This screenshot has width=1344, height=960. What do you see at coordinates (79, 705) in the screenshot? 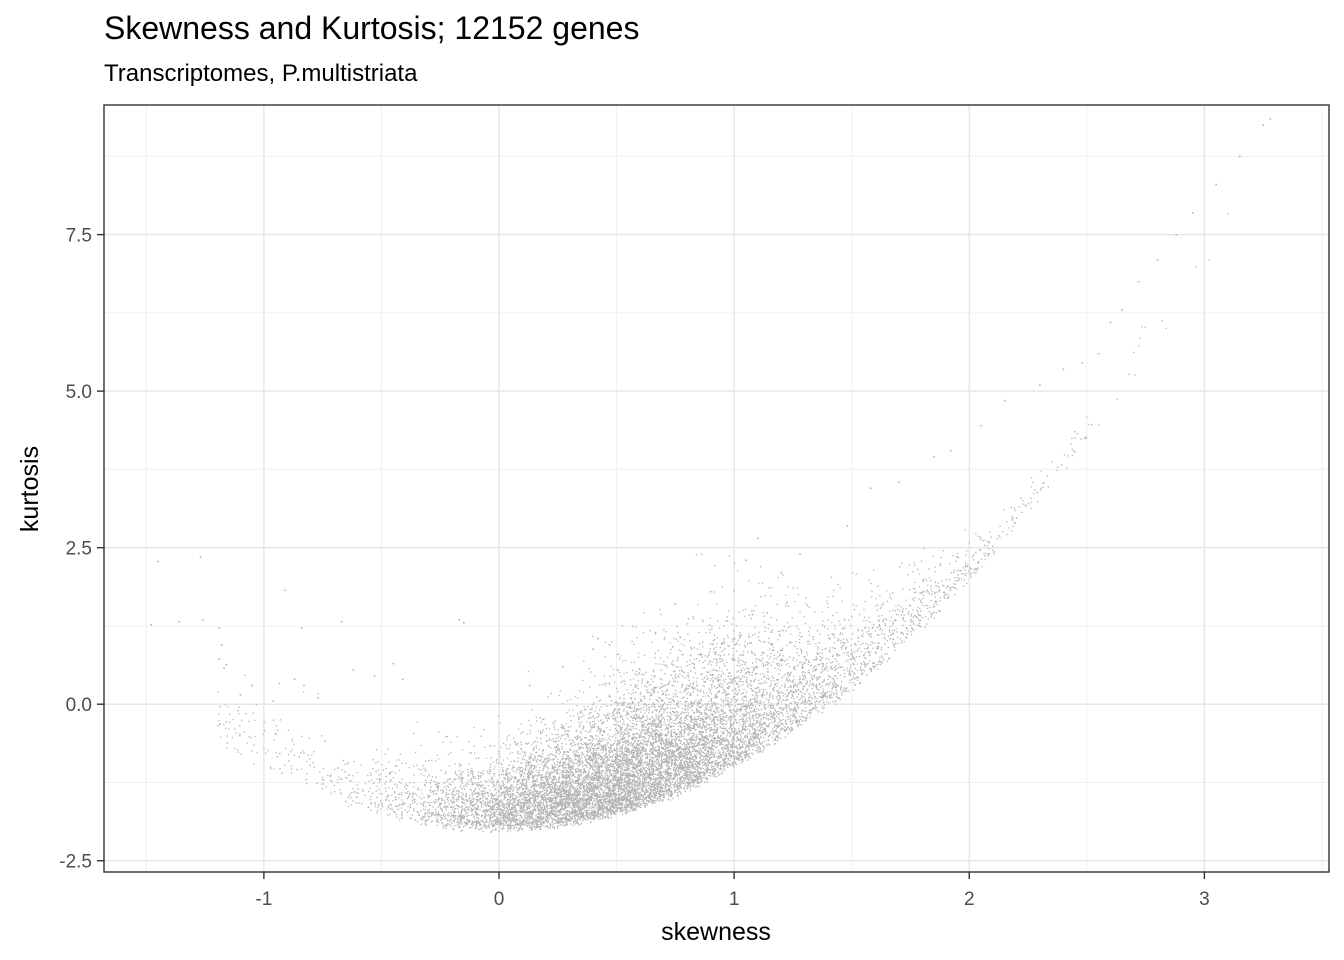
I see `y-tick-label: 0.0` at bounding box center [79, 705].